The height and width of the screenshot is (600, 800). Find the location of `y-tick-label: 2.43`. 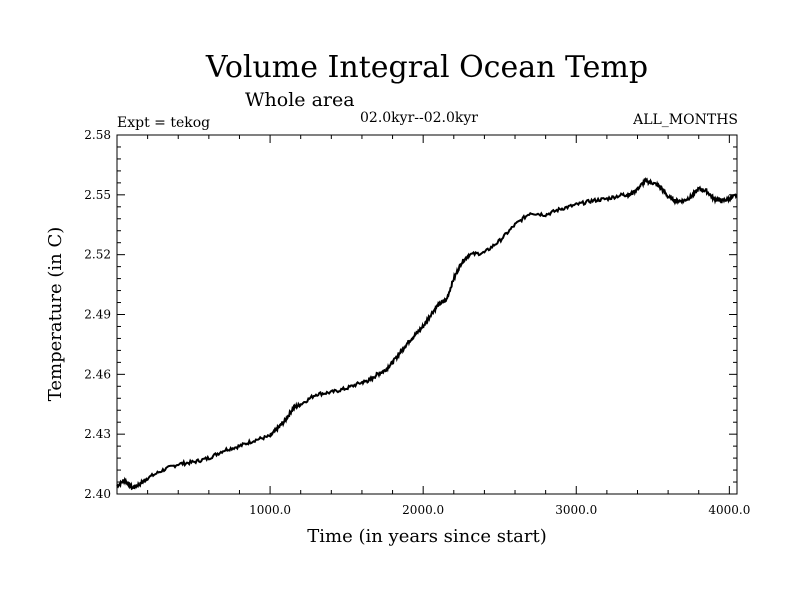

y-tick-label: 2.43 is located at coordinates (97, 434).